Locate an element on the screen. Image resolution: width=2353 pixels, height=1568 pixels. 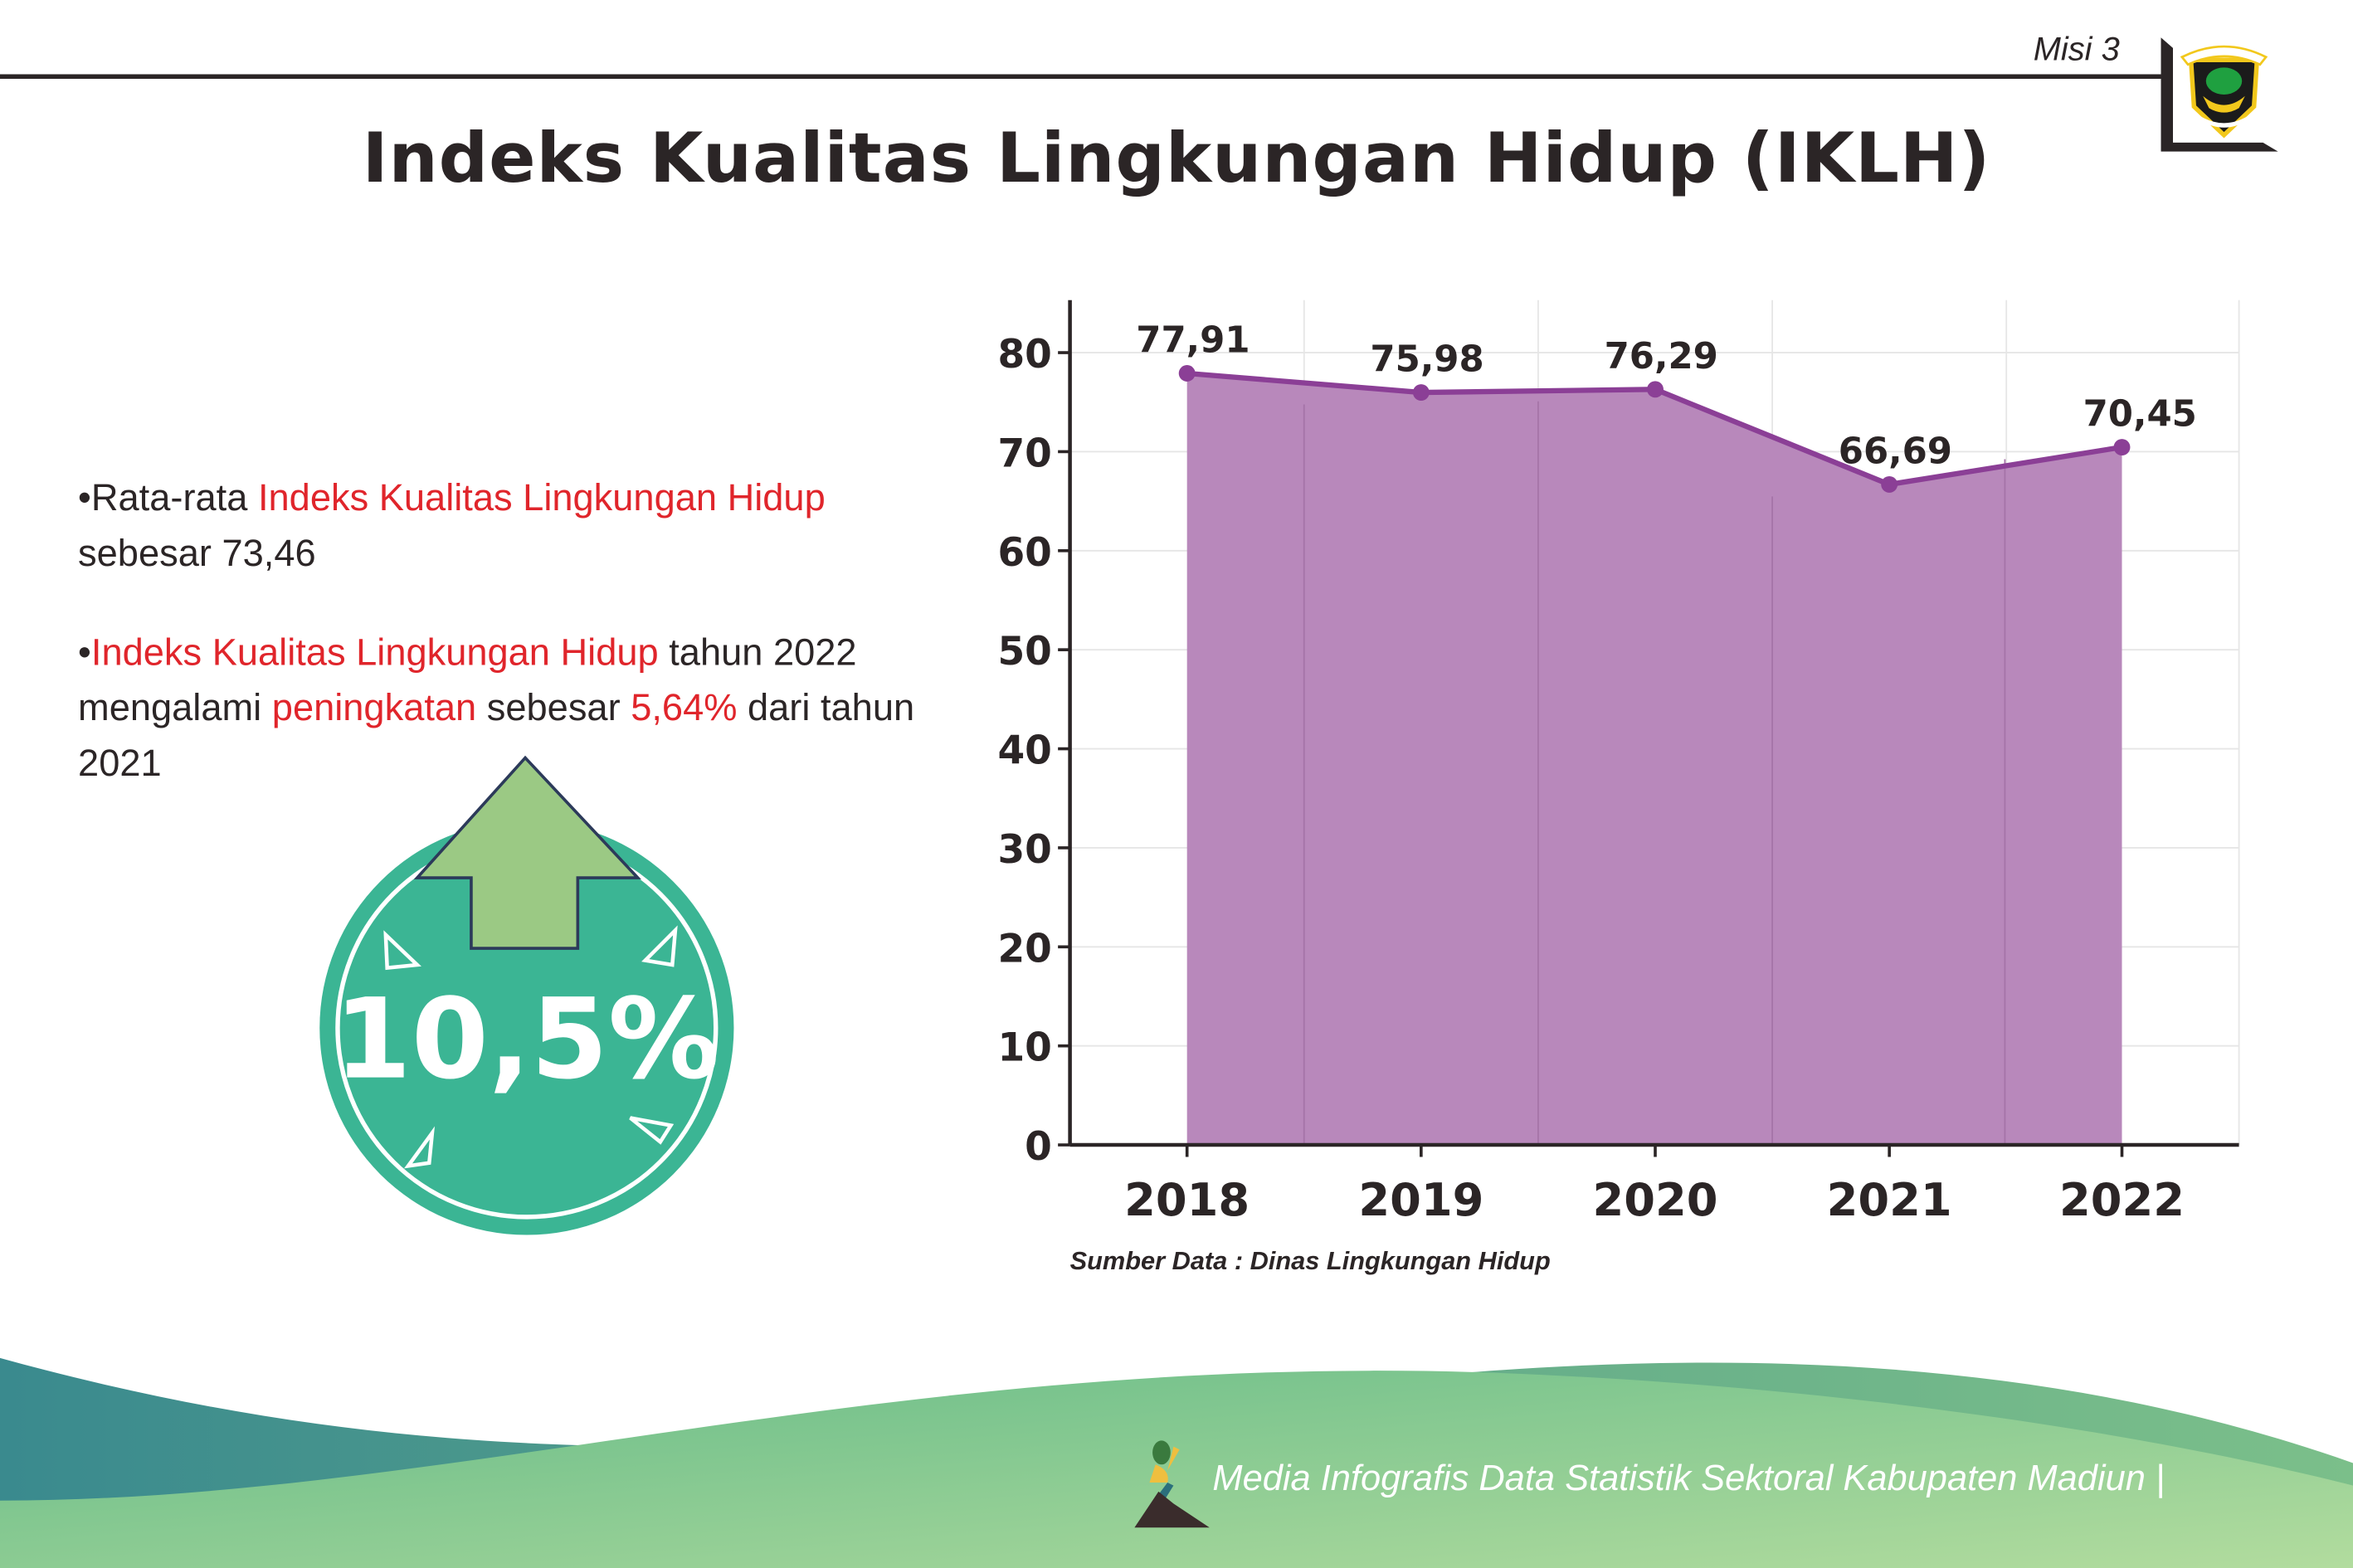
bullet-highlight: 5,64% is located at coordinates (684, 708).